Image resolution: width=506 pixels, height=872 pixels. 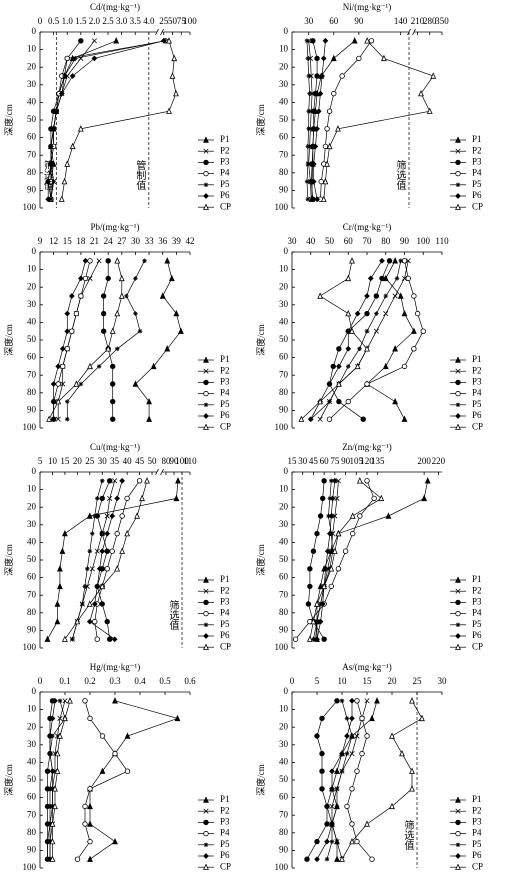 What do you see at coordinates (68, 21) in the screenshot?
I see `x-tick-label: 1.0` at bounding box center [68, 21].